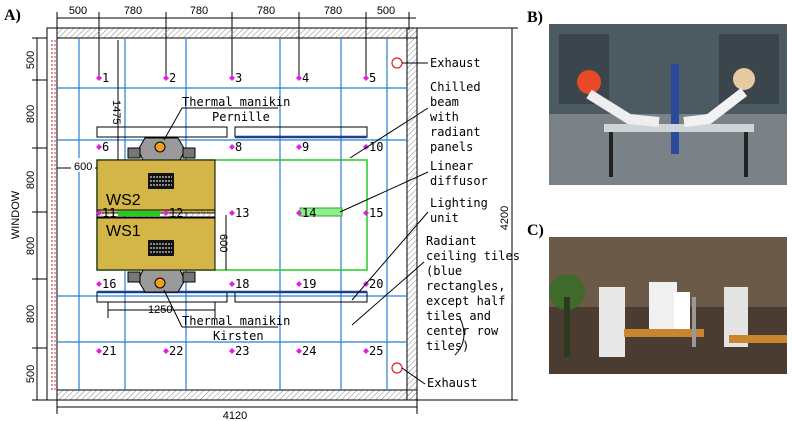 The height and width of the screenshot is (421, 792). I want to click on lighting-unit-label: Lighting unit, so click(459, 210).